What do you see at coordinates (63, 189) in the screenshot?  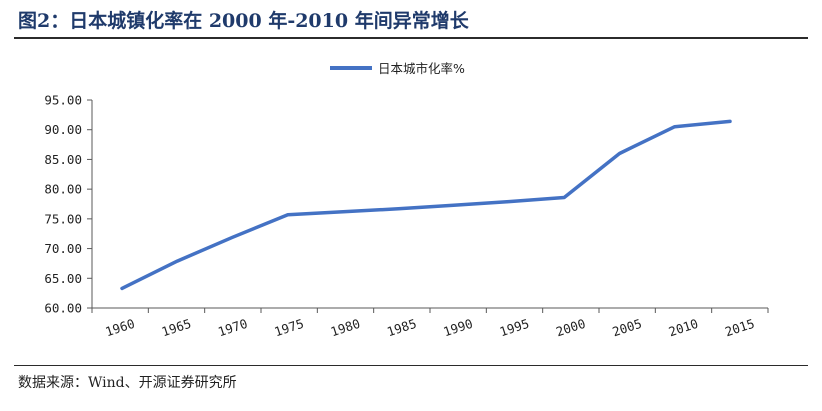 I see `y-tick-label: 80.00` at bounding box center [63, 189].